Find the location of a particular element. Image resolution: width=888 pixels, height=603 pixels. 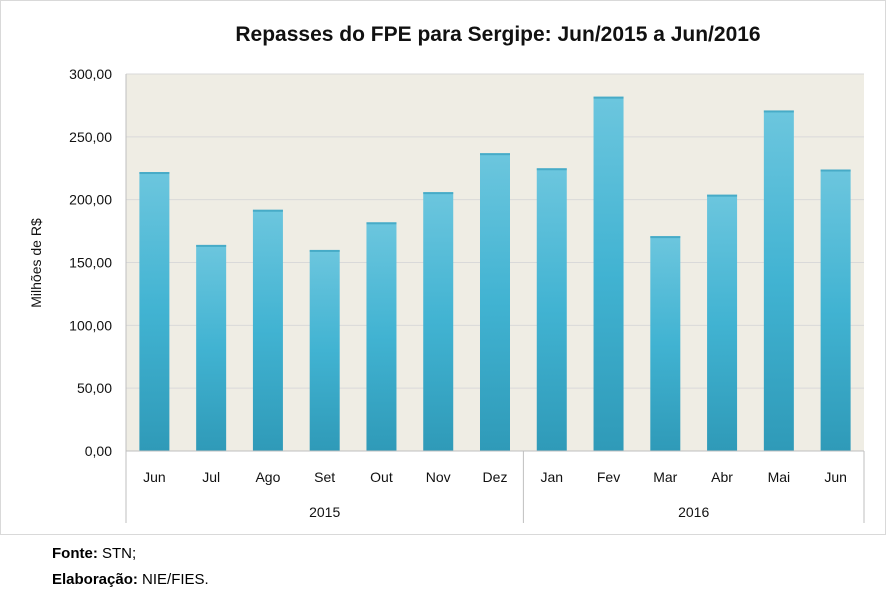

y-tick-label: 150,00 is located at coordinates (90, 263).